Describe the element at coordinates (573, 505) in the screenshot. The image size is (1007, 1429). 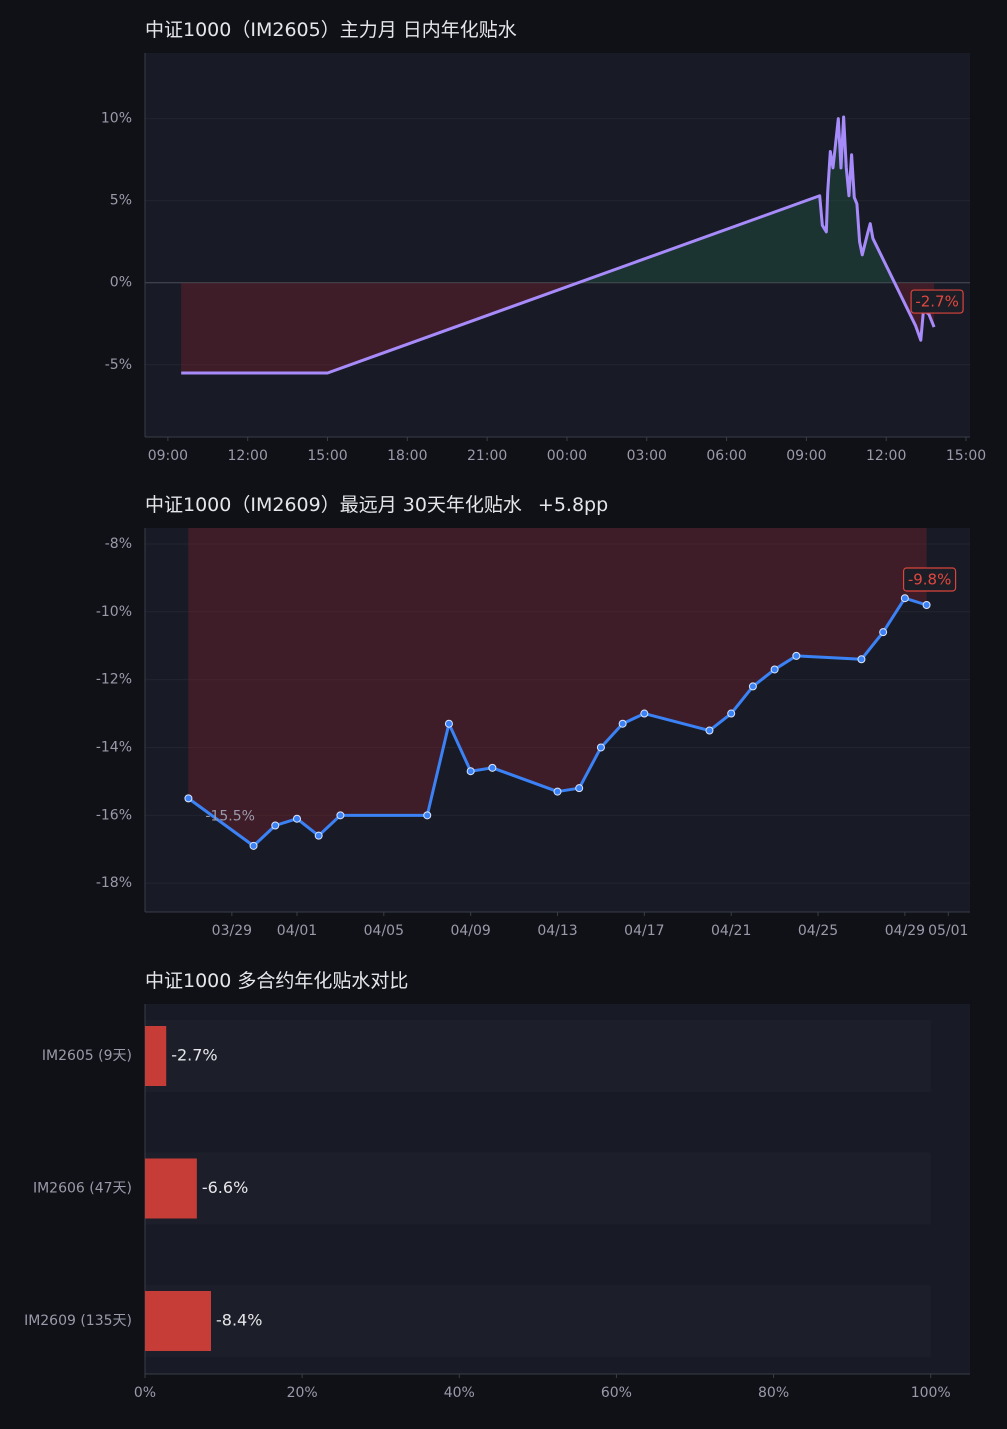
I see `title-note: +5.8pp` at that location.